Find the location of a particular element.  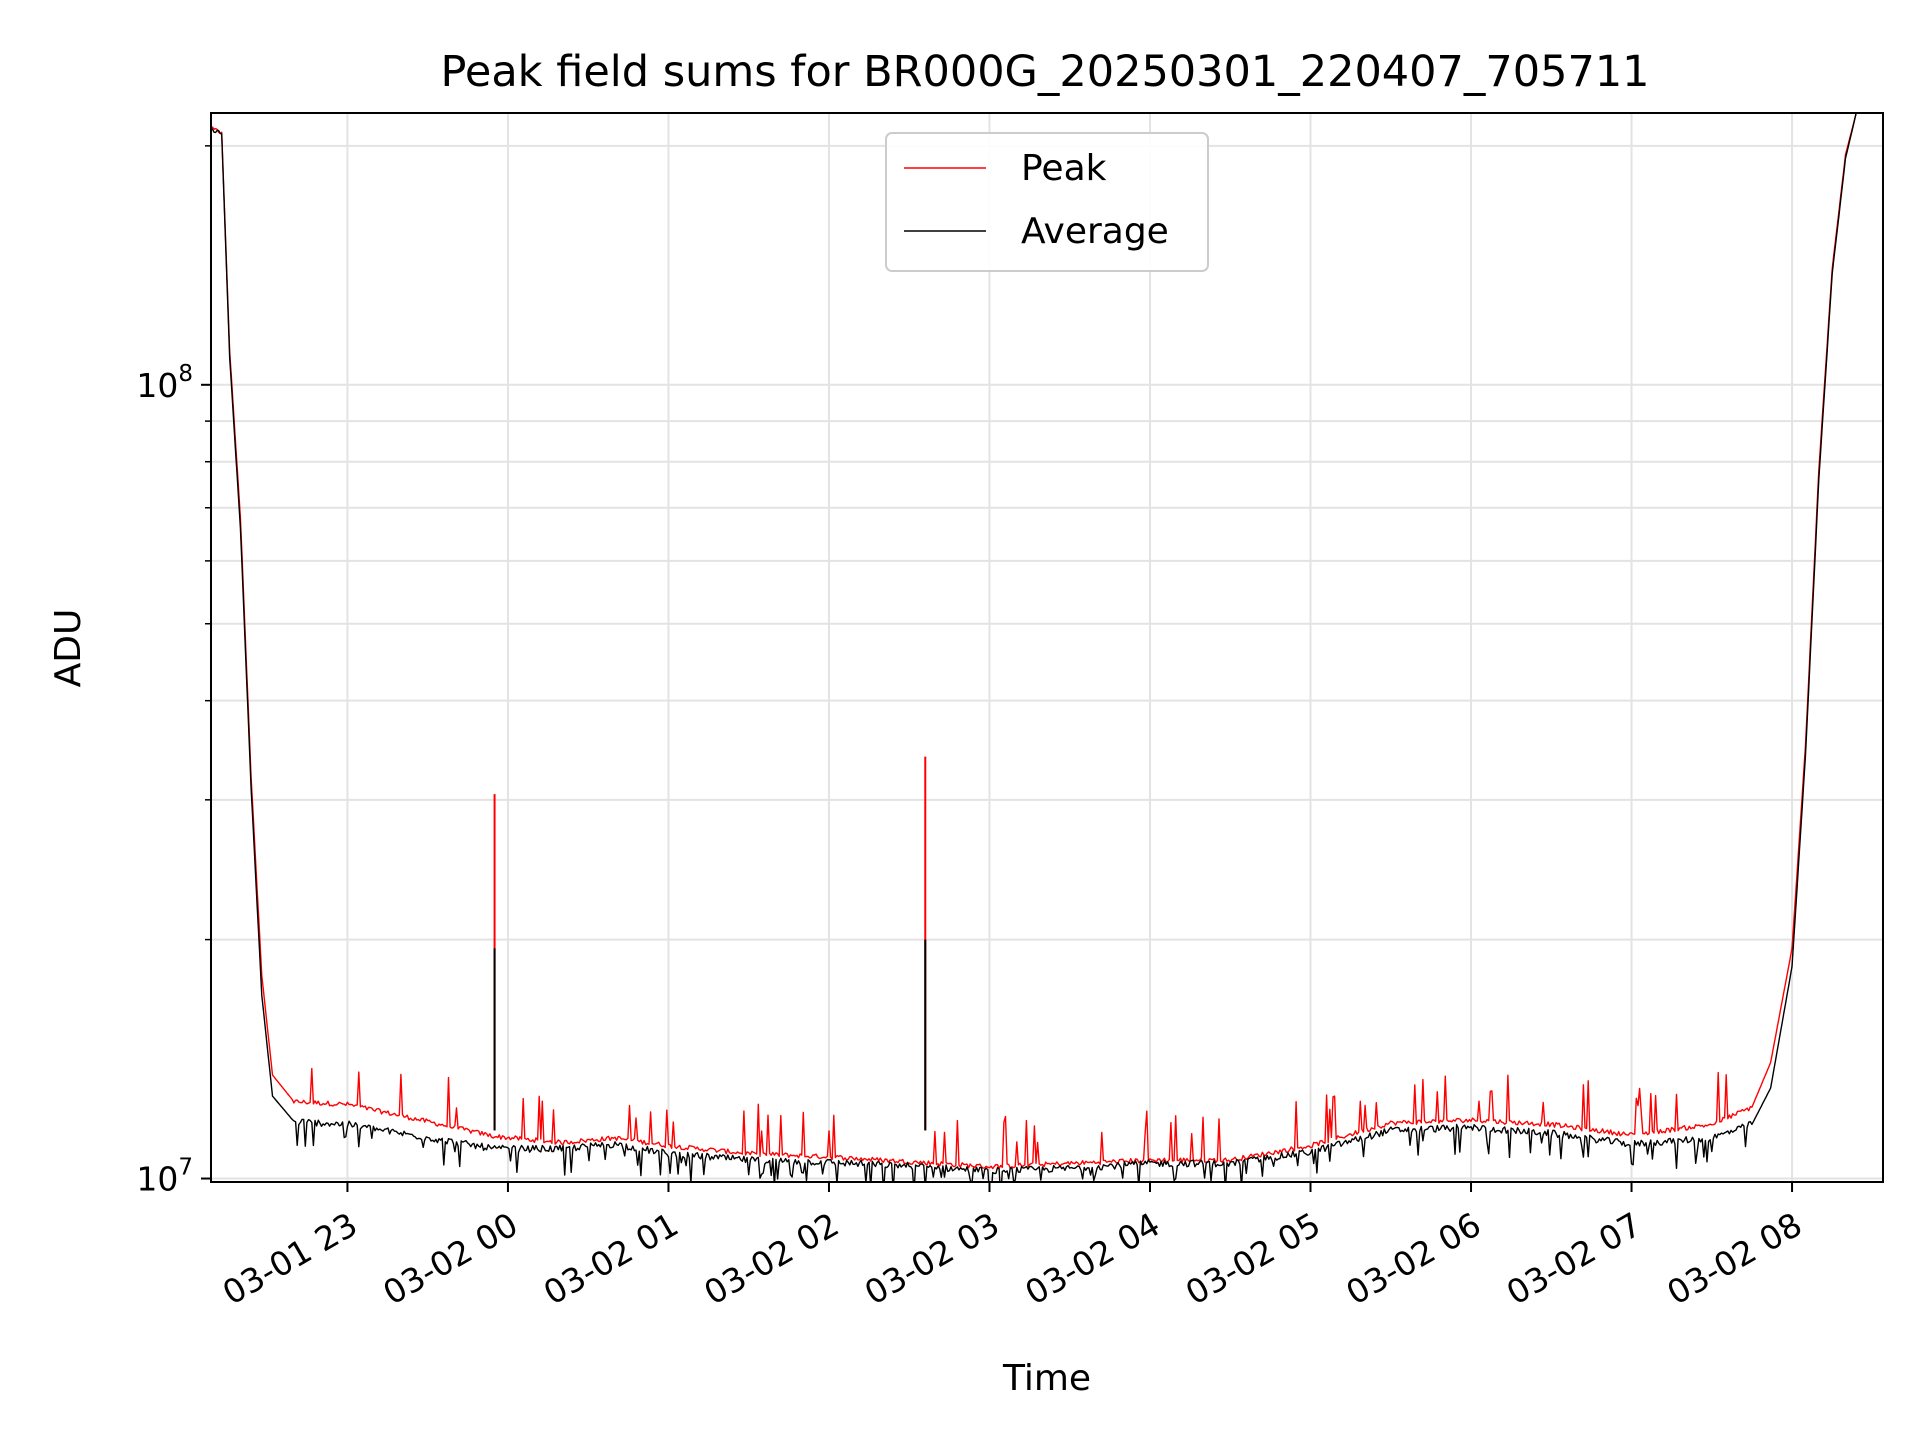

x-tick-label: 03-02 02 is located at coordinates (771, 1259).